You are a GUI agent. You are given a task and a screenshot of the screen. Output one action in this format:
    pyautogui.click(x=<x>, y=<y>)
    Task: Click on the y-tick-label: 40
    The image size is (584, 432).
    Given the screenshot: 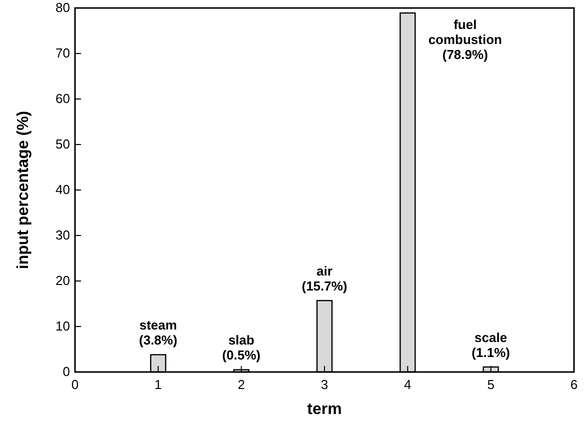 What is the action you would take?
    pyautogui.click(x=63, y=189)
    